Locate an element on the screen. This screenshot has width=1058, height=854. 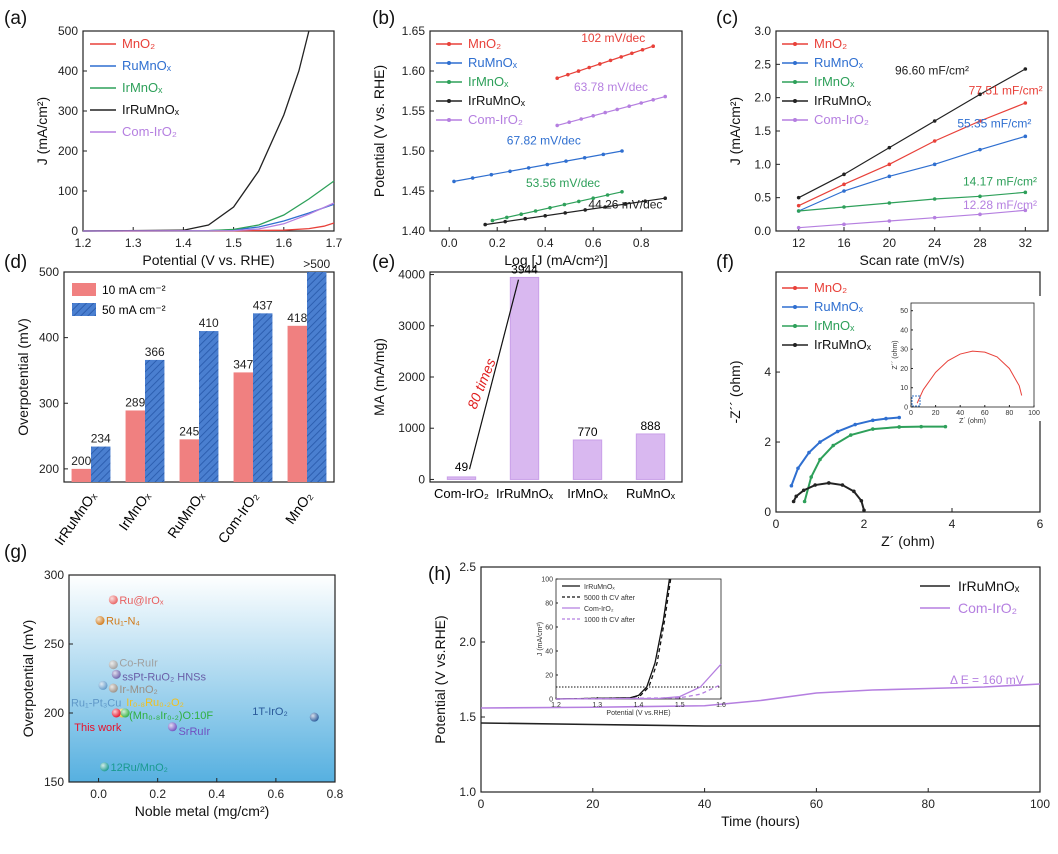
slope-label: 14.17 mF/cm² is located at coordinates (1000, 182).